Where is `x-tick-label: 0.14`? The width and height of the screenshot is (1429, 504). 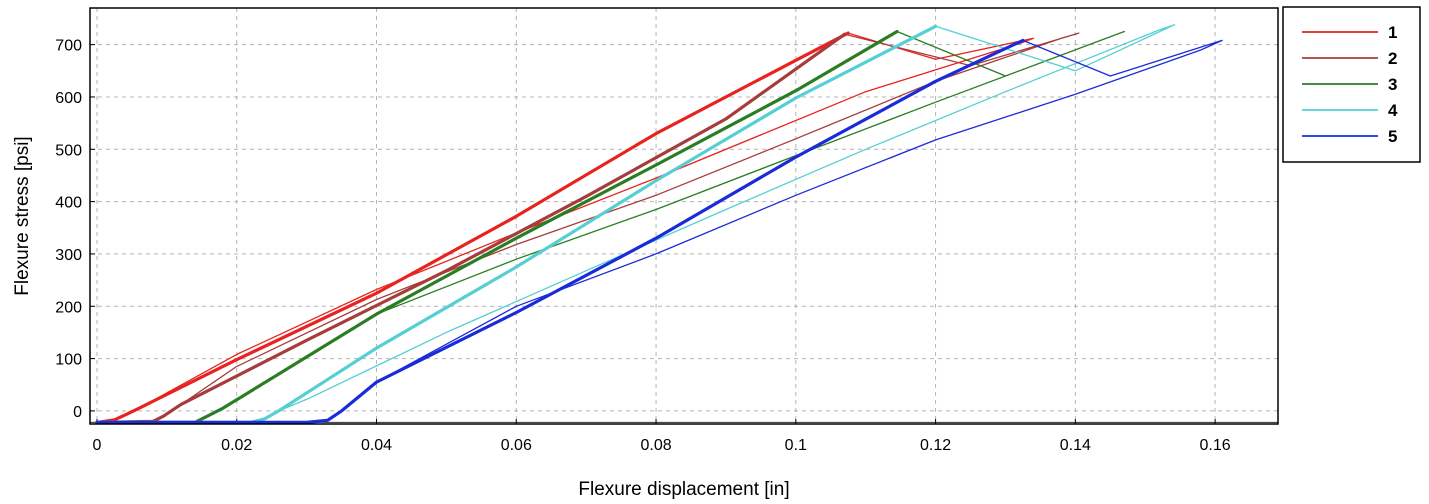 x-tick-label: 0.14 is located at coordinates (1075, 445).